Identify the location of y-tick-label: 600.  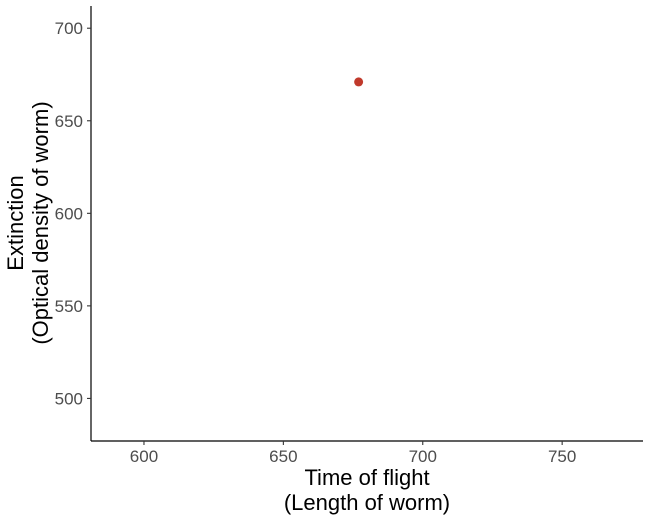
(69, 213).